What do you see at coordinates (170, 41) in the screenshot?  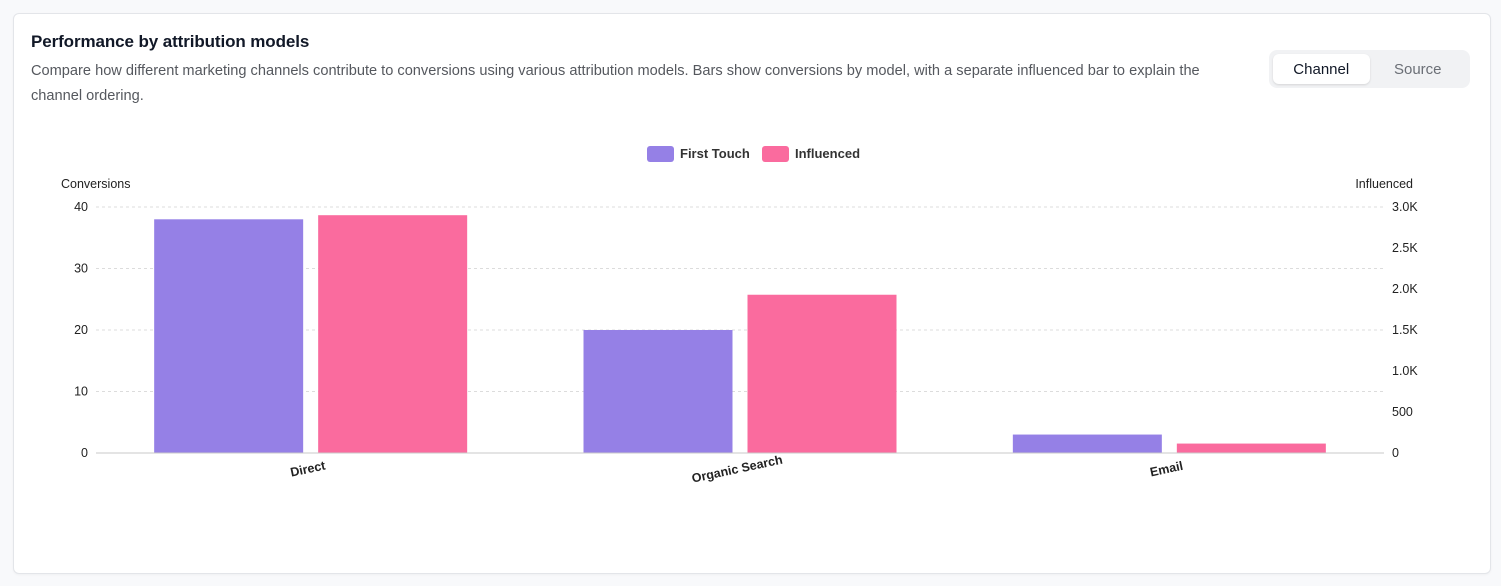 I see `card-title: Performance by attribution models` at bounding box center [170, 41].